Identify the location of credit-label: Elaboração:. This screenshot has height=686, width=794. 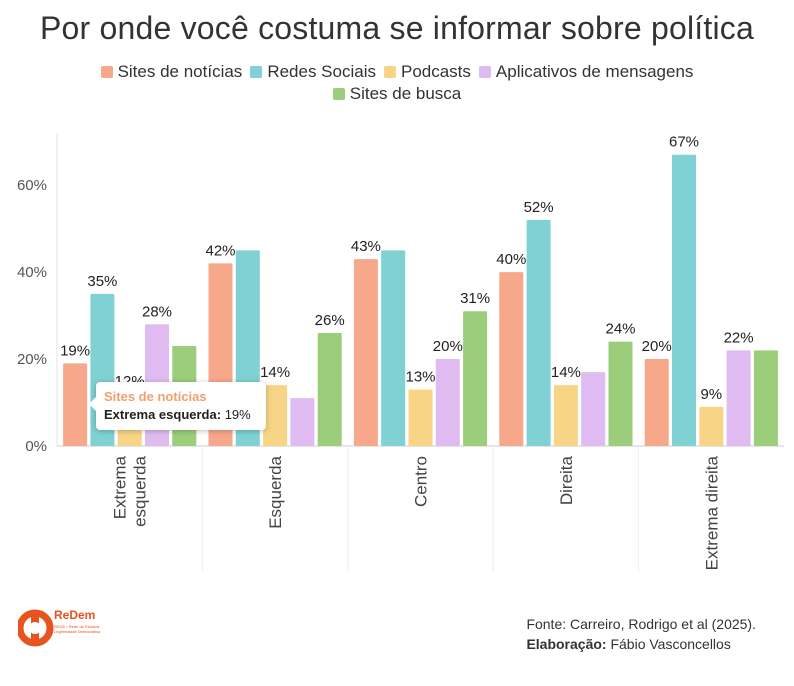
(566, 644).